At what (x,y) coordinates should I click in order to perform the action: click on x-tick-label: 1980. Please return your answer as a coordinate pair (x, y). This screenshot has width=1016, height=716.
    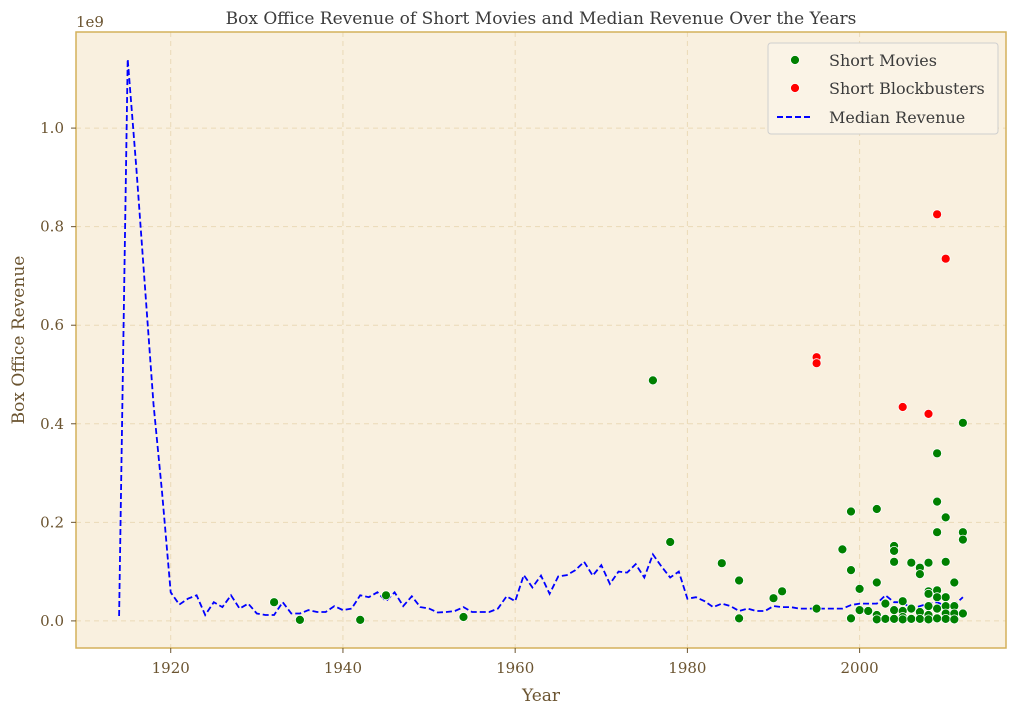
    Looking at the image, I should click on (687, 668).